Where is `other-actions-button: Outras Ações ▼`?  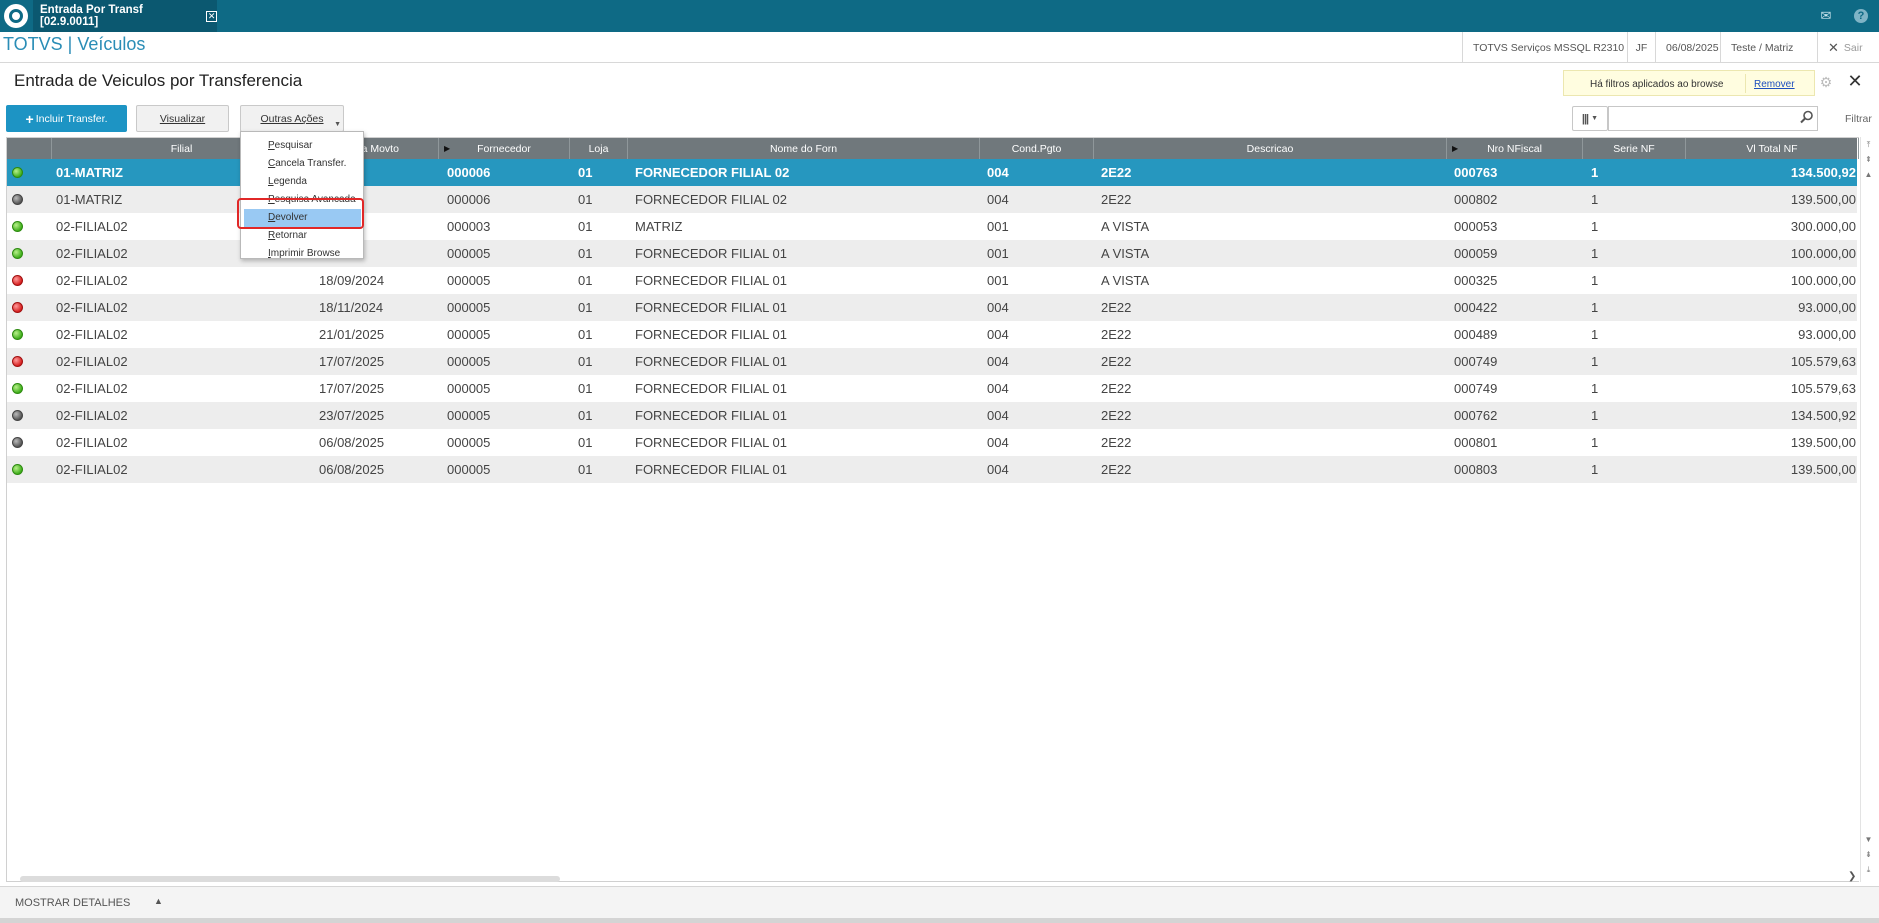
other-actions-button: Outras Ações ▼ is located at coordinates (292, 118).